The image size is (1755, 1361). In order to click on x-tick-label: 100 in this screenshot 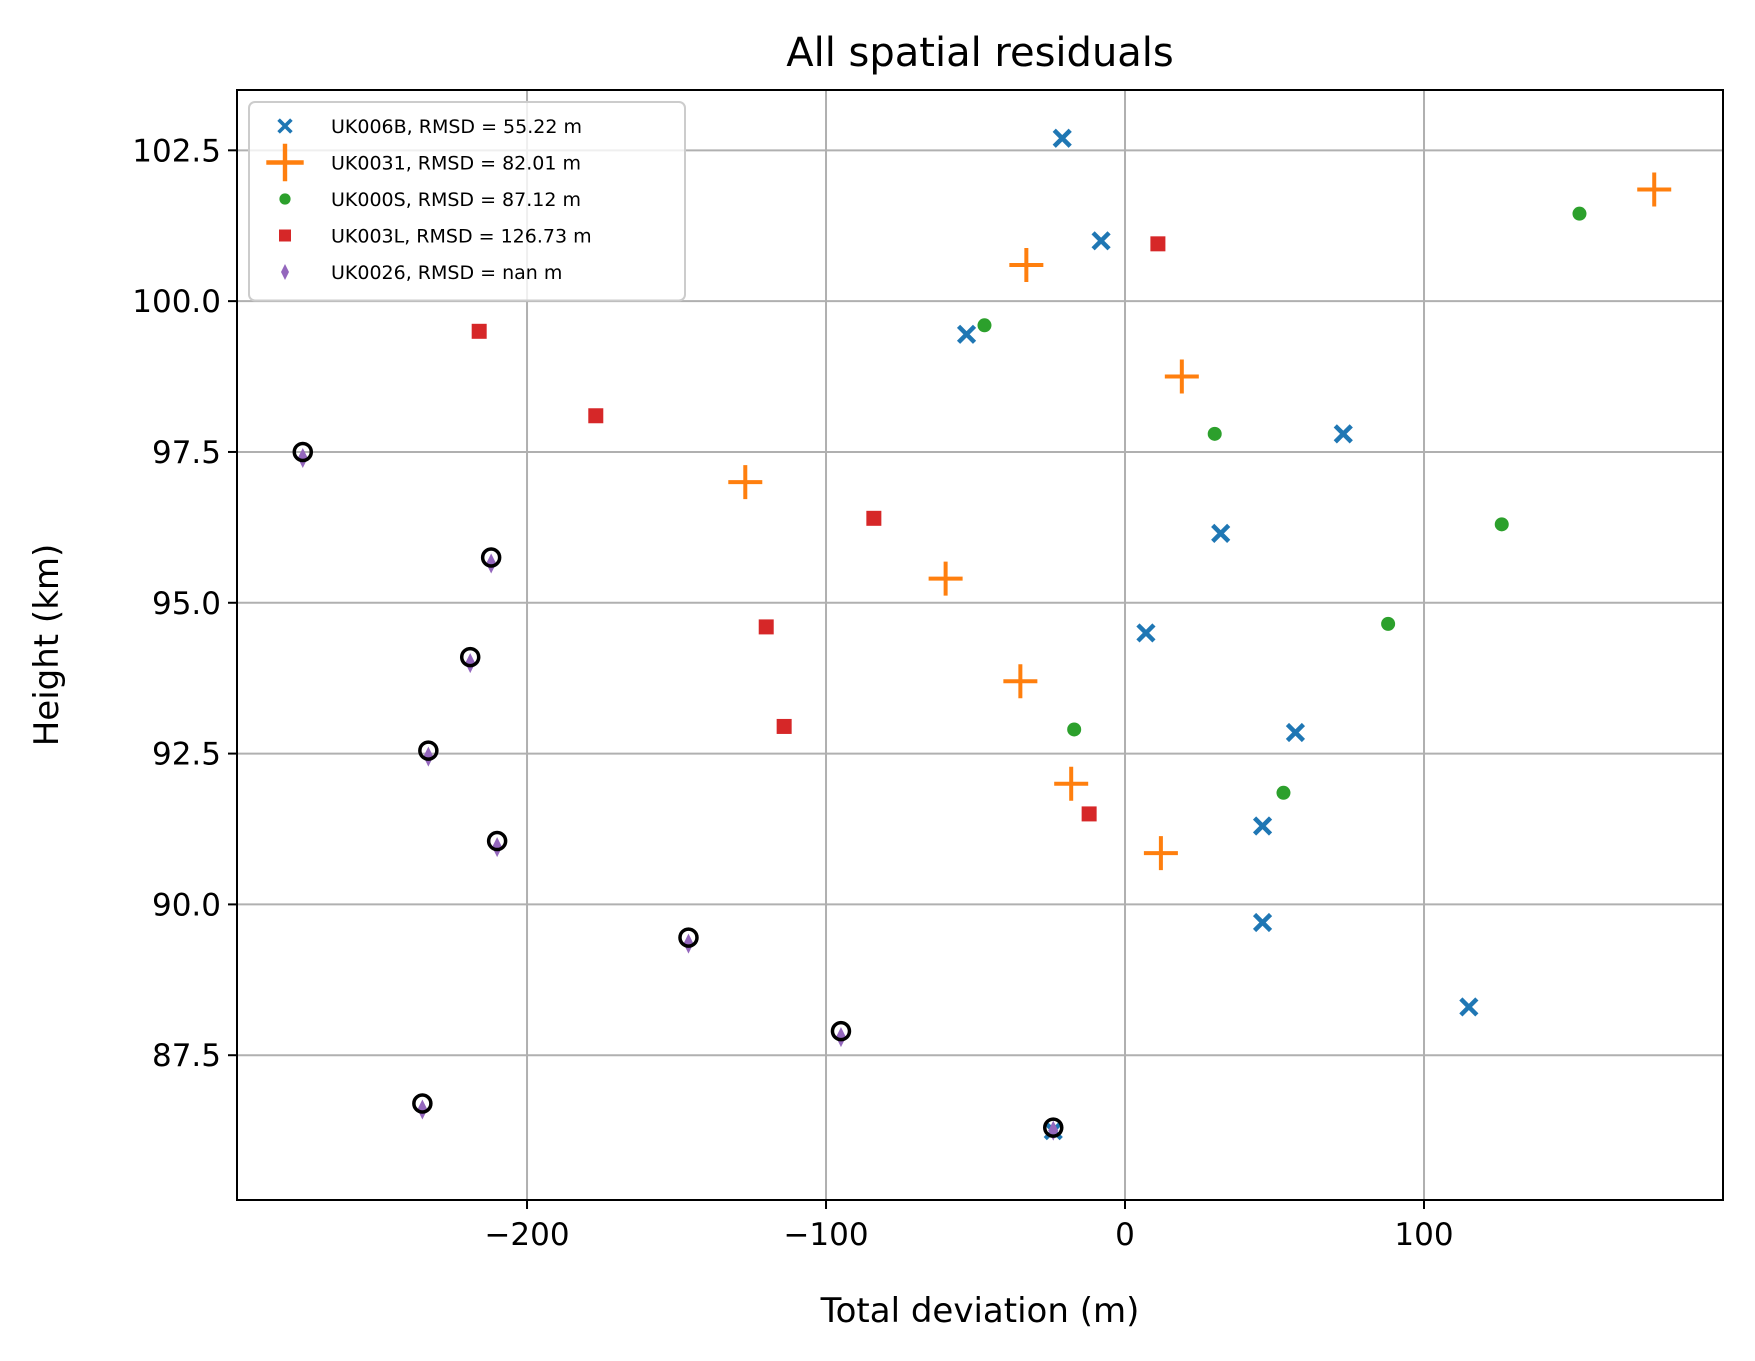, I will do `click(1423, 1235)`.